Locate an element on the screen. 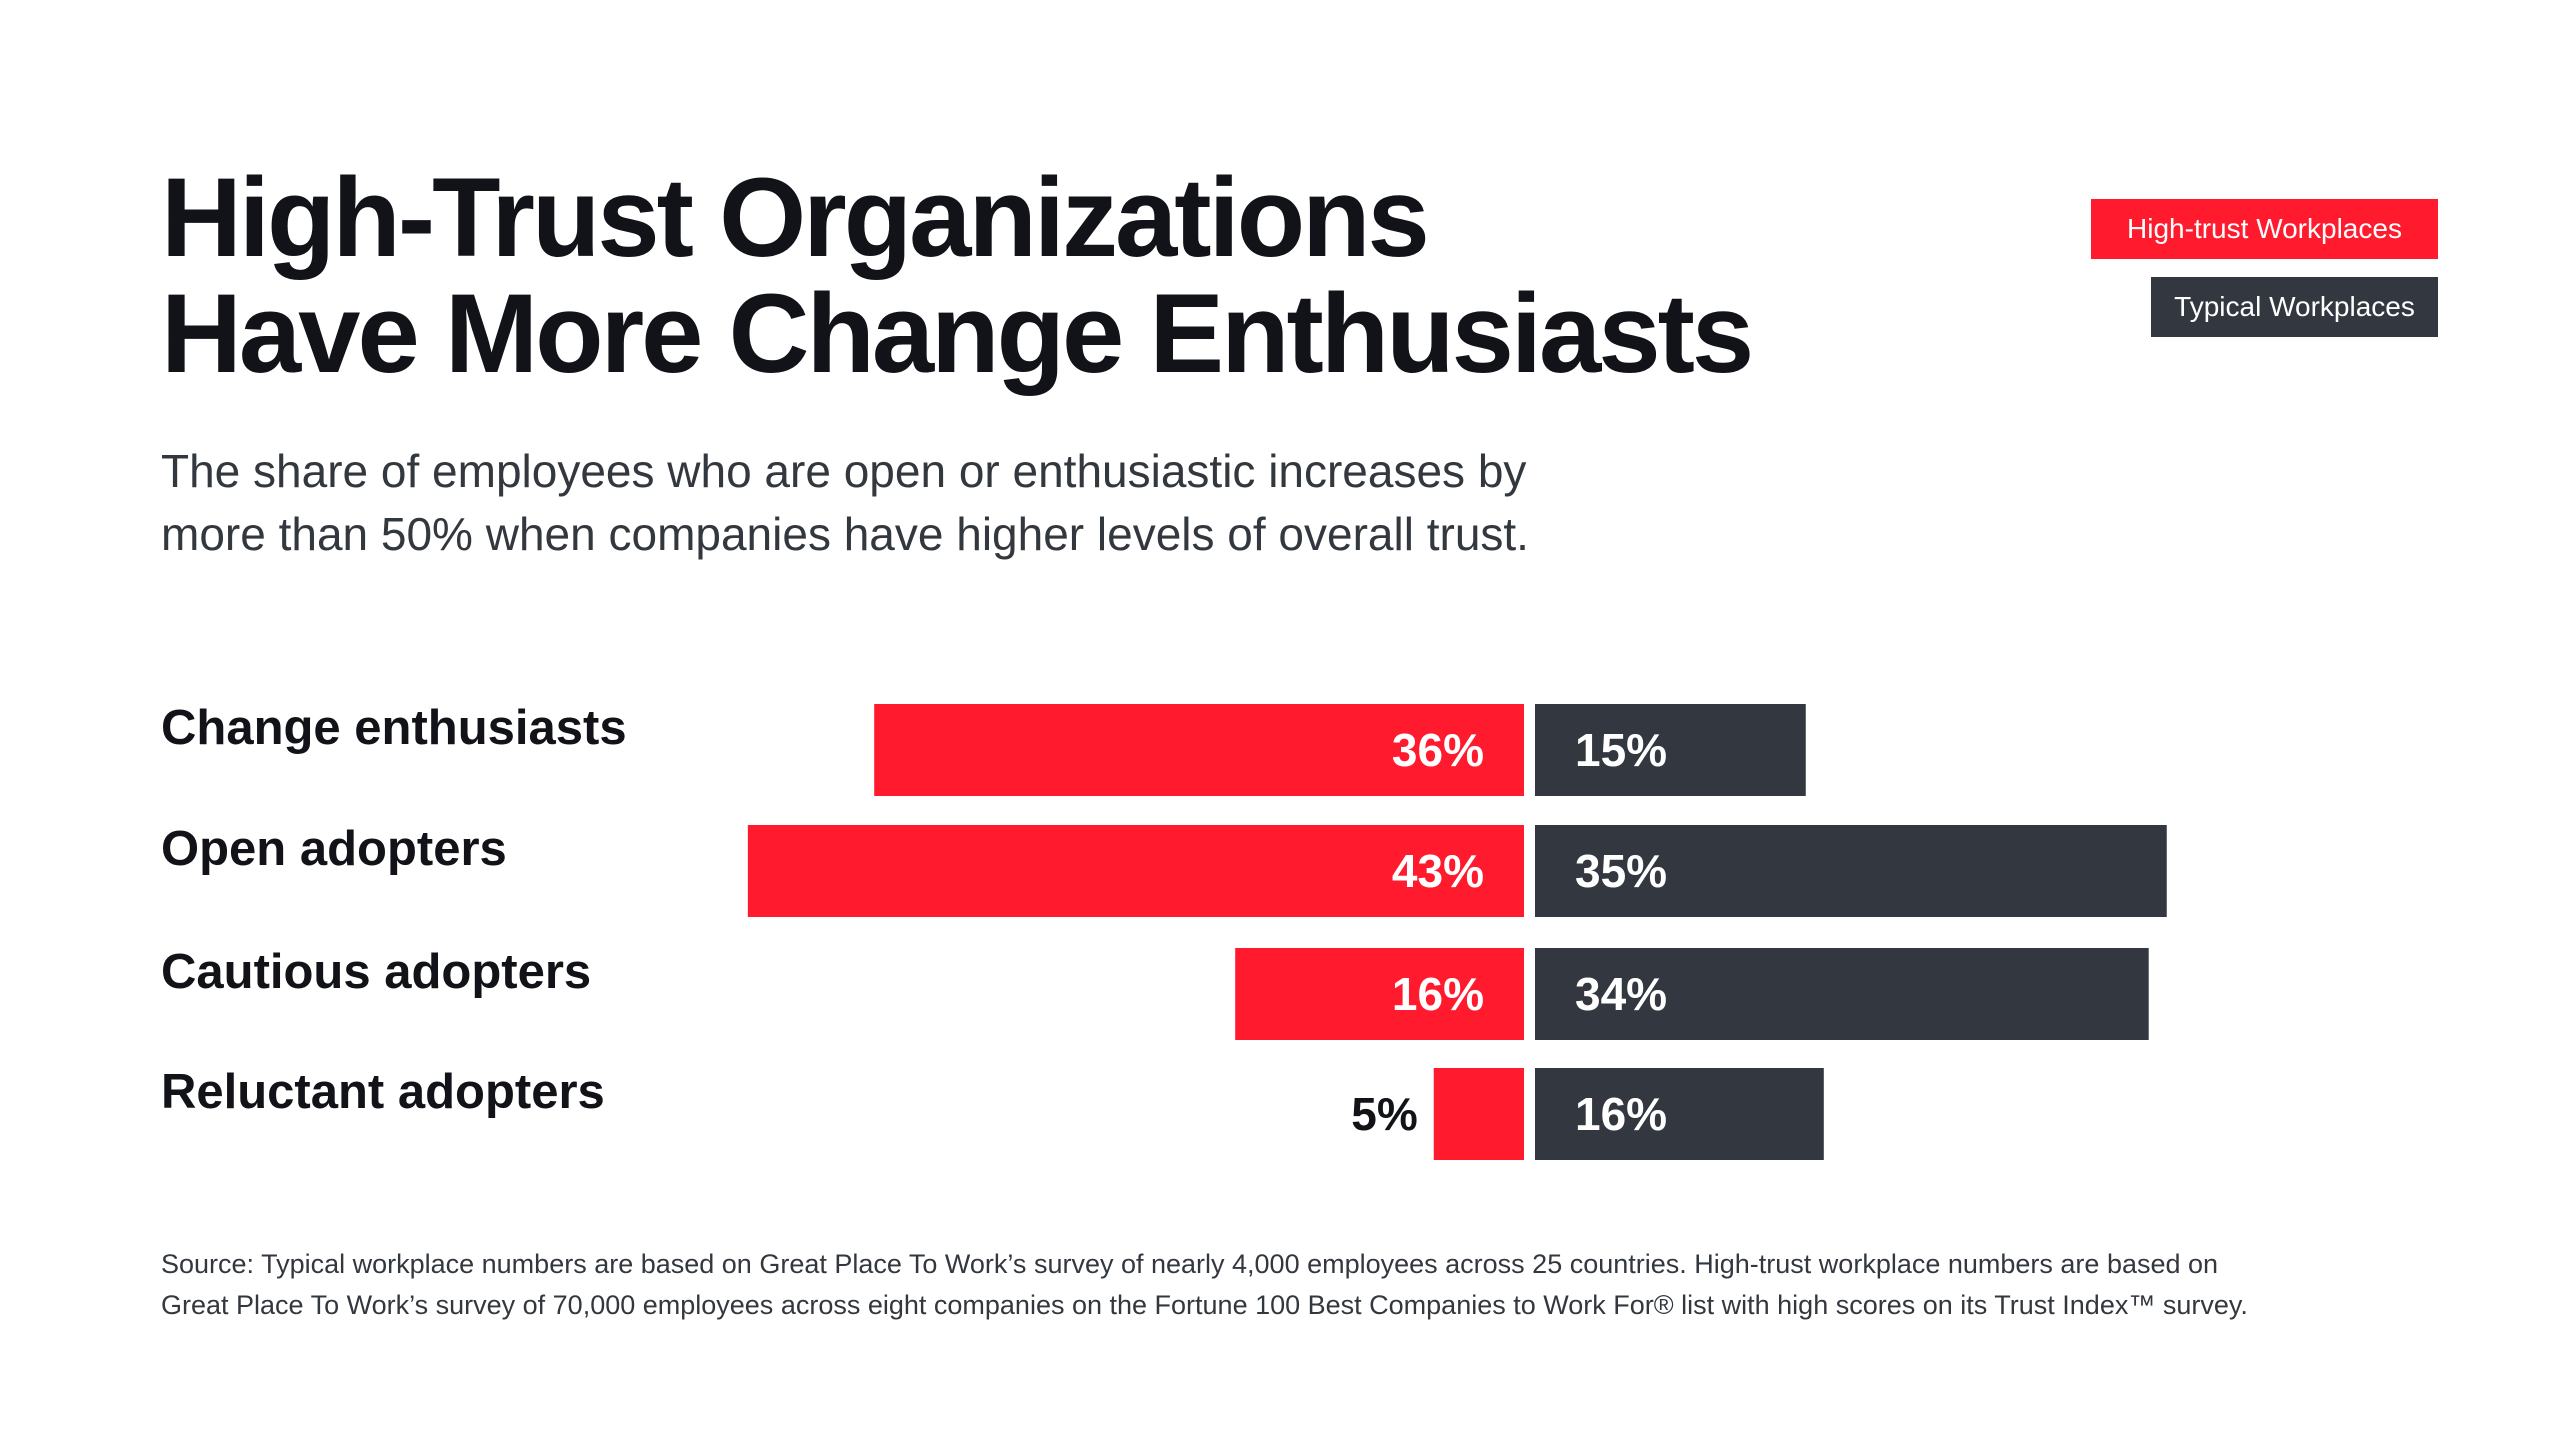 The height and width of the screenshot is (1441, 2560). title-line-1: High-Trust Organizations is located at coordinates (795, 217).